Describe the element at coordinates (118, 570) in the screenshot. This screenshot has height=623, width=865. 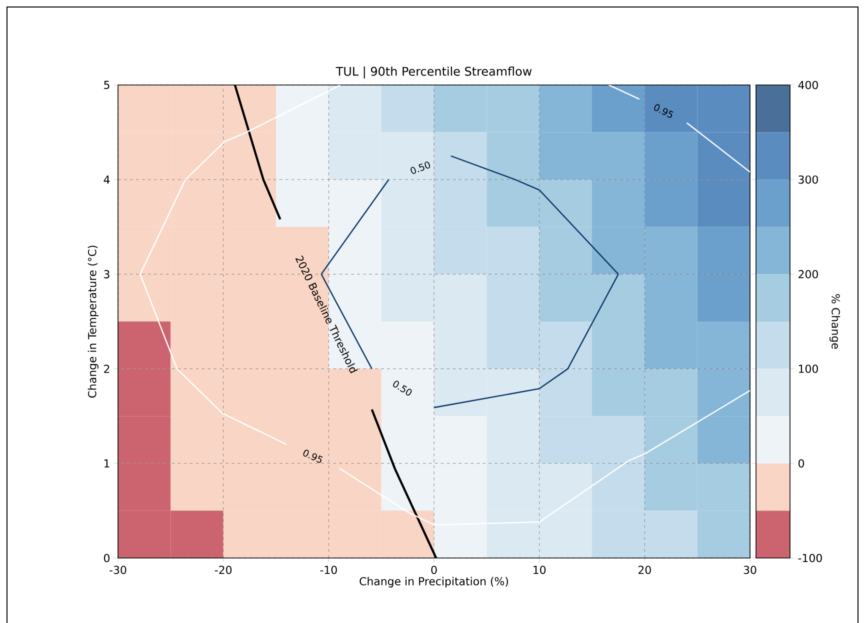
I see `x-tick-label: -30` at that location.